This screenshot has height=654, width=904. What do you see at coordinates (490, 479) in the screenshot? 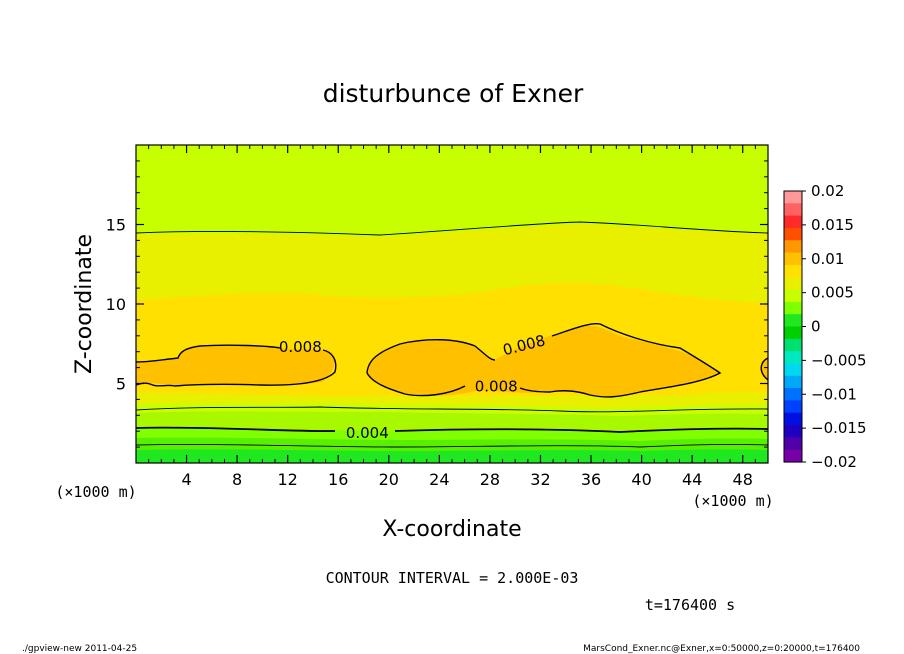
I see `x-tick-label: 28` at bounding box center [490, 479].